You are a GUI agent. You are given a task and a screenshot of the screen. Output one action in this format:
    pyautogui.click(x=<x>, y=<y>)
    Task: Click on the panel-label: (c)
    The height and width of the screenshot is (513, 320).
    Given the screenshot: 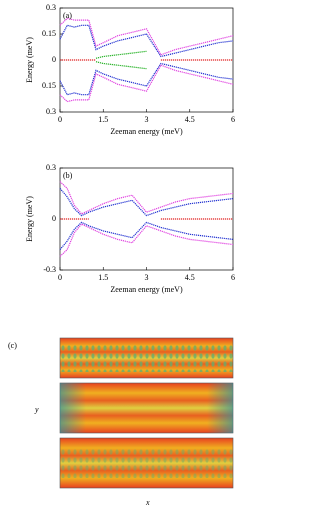 What is the action you would take?
    pyautogui.click(x=12, y=345)
    